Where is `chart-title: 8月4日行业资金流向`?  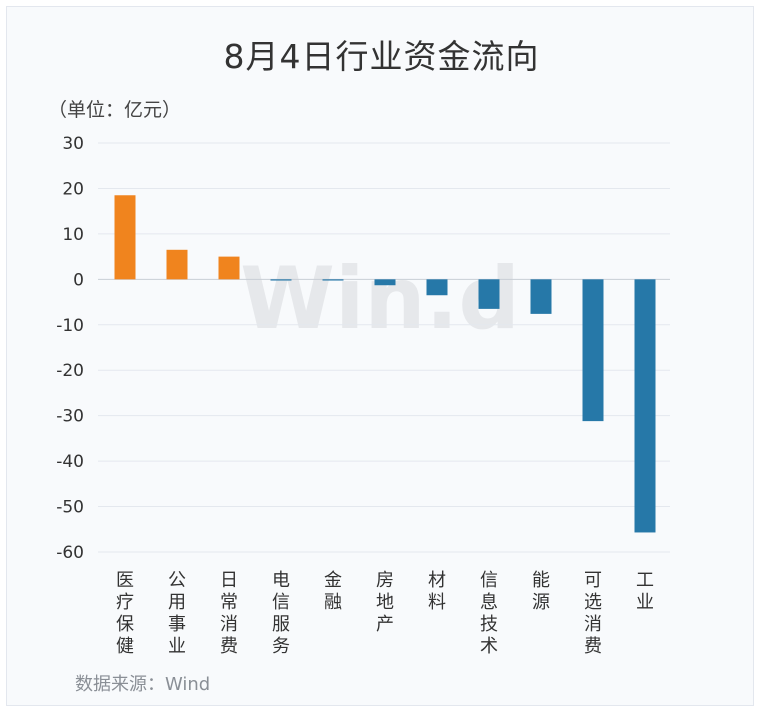 chart-title: 8月4日行业资金流向 is located at coordinates (381, 56).